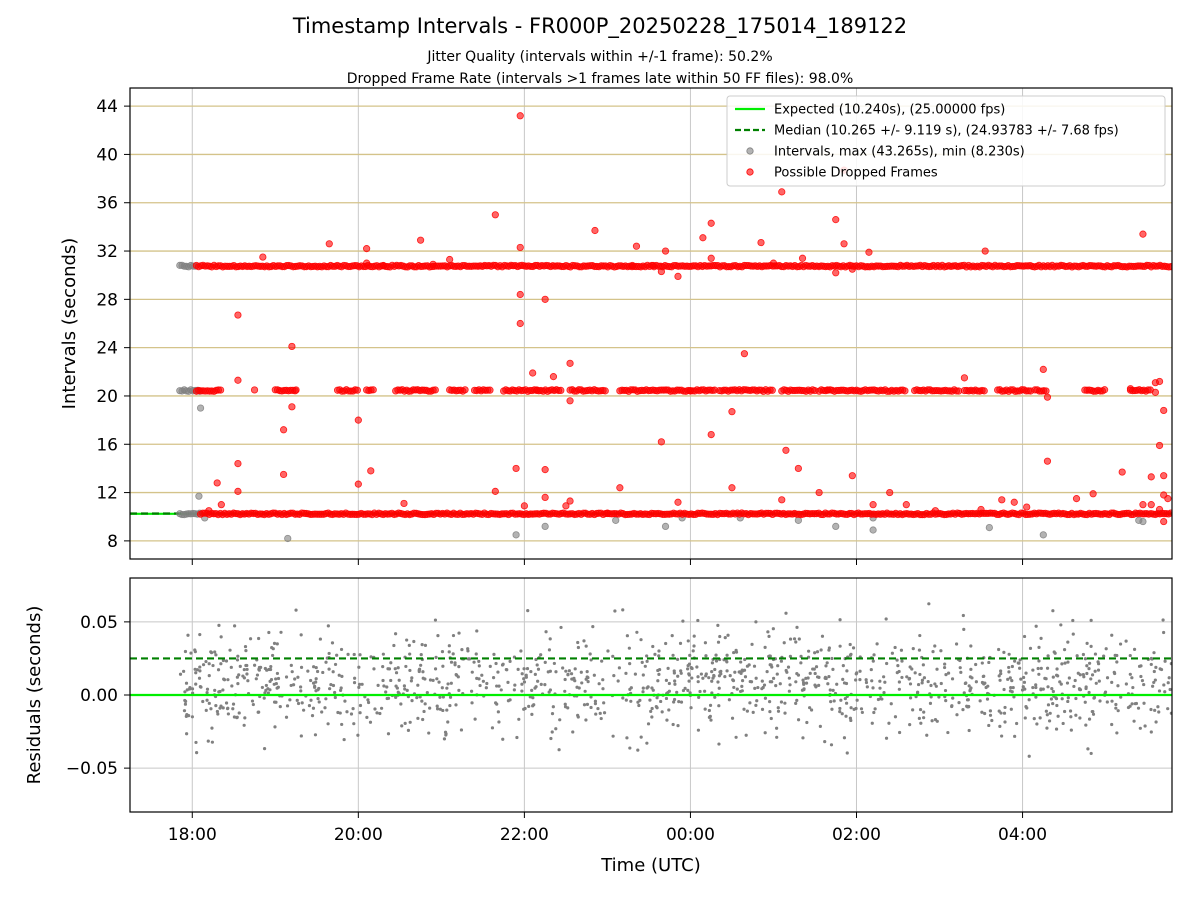  Describe the element at coordinates (107, 445) in the screenshot. I see `intervals-y-tick-label: 16` at that location.